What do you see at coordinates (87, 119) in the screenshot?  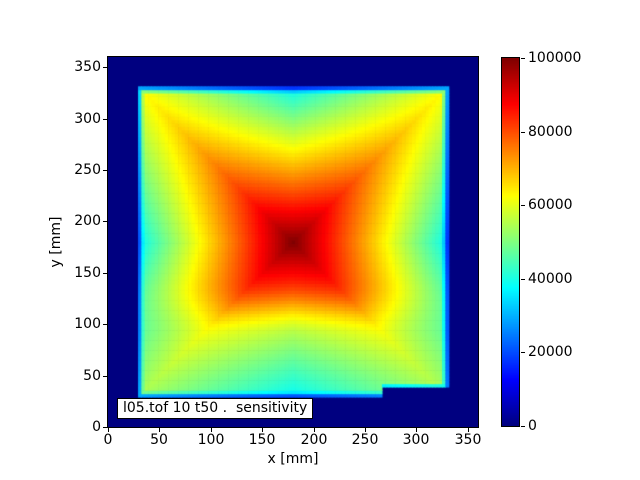 I see `y-tick-label: 300` at bounding box center [87, 119].